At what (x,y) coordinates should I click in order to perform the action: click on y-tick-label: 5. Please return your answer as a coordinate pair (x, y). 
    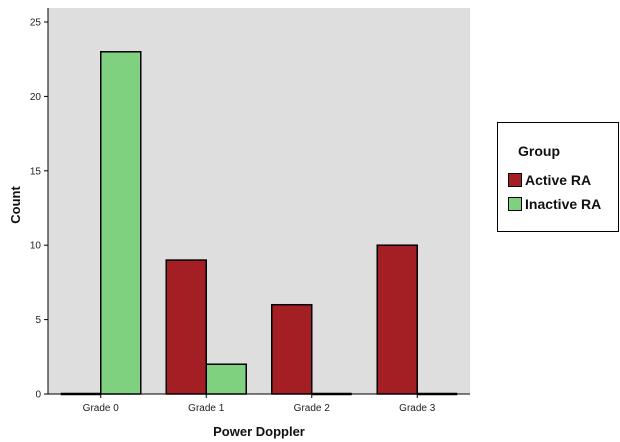
    Looking at the image, I should click on (38, 320).